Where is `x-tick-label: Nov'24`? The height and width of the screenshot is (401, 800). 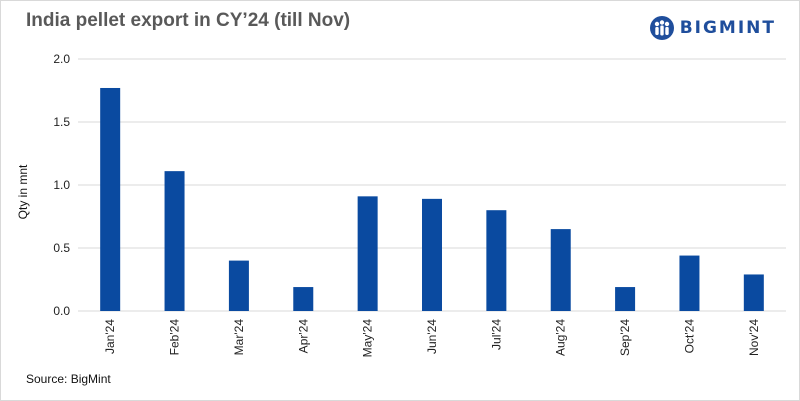
x-tick-label: Nov'24 is located at coordinates (754, 337).